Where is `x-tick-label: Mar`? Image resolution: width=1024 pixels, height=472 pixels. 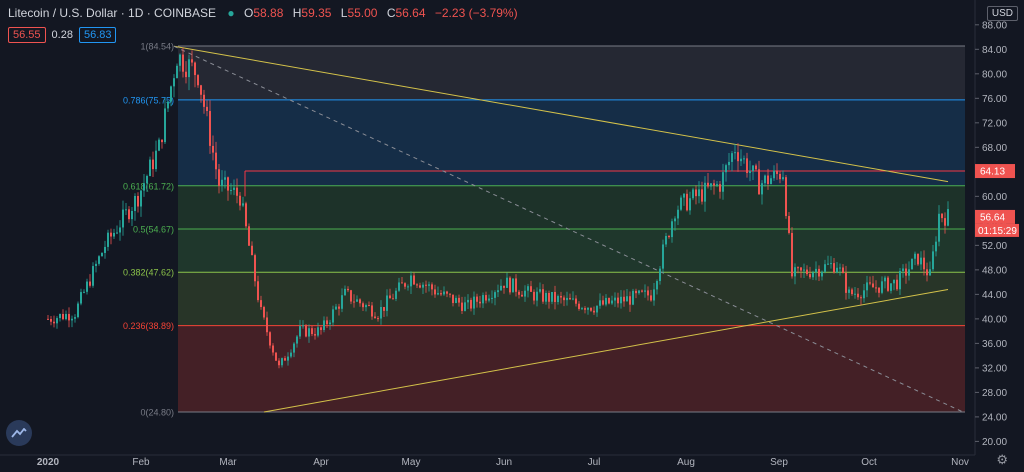 x-tick-label: Mar is located at coordinates (228, 462).